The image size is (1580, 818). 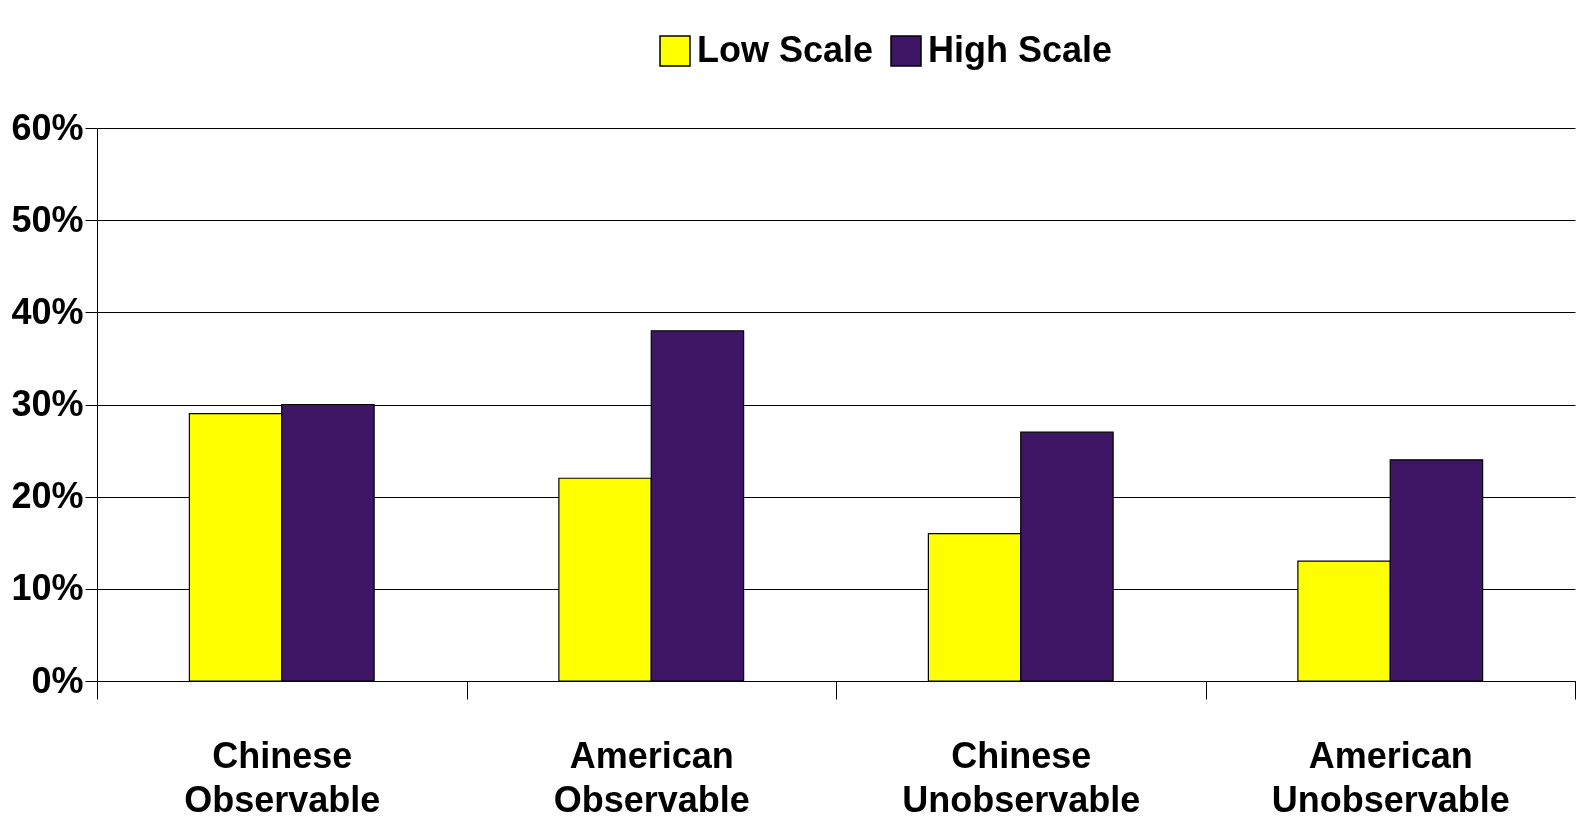 What do you see at coordinates (1390, 776) in the screenshot?
I see `x-tick-label: American Unobservable` at bounding box center [1390, 776].